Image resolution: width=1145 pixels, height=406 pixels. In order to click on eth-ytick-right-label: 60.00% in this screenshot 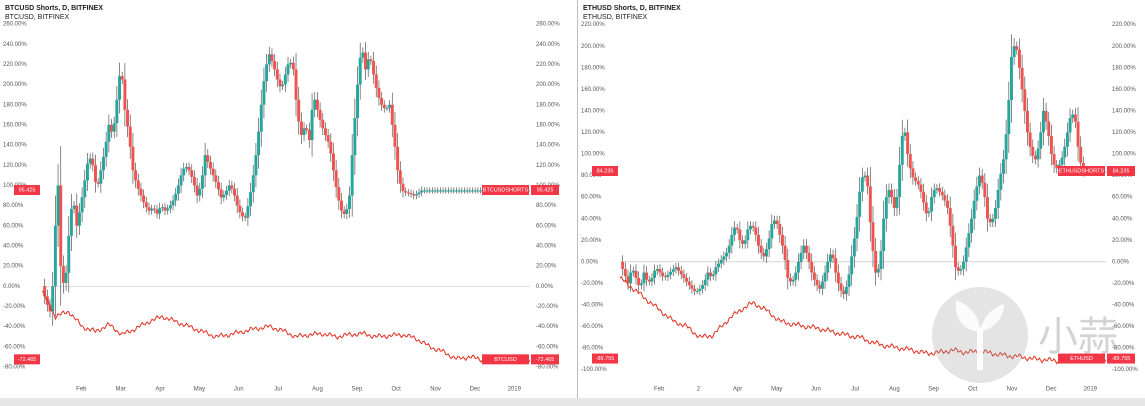, I will do `click(1122, 198)`.